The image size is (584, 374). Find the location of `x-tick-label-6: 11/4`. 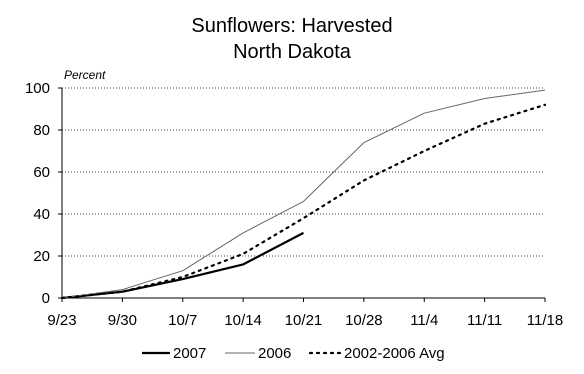

x-tick-label-6: 11/4 is located at coordinates (424, 320).